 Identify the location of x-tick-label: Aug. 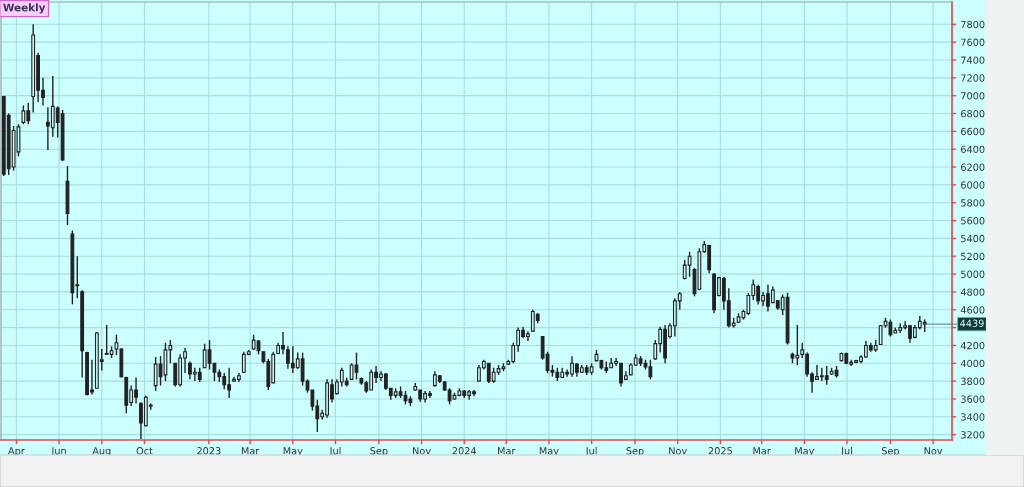
(101, 452).